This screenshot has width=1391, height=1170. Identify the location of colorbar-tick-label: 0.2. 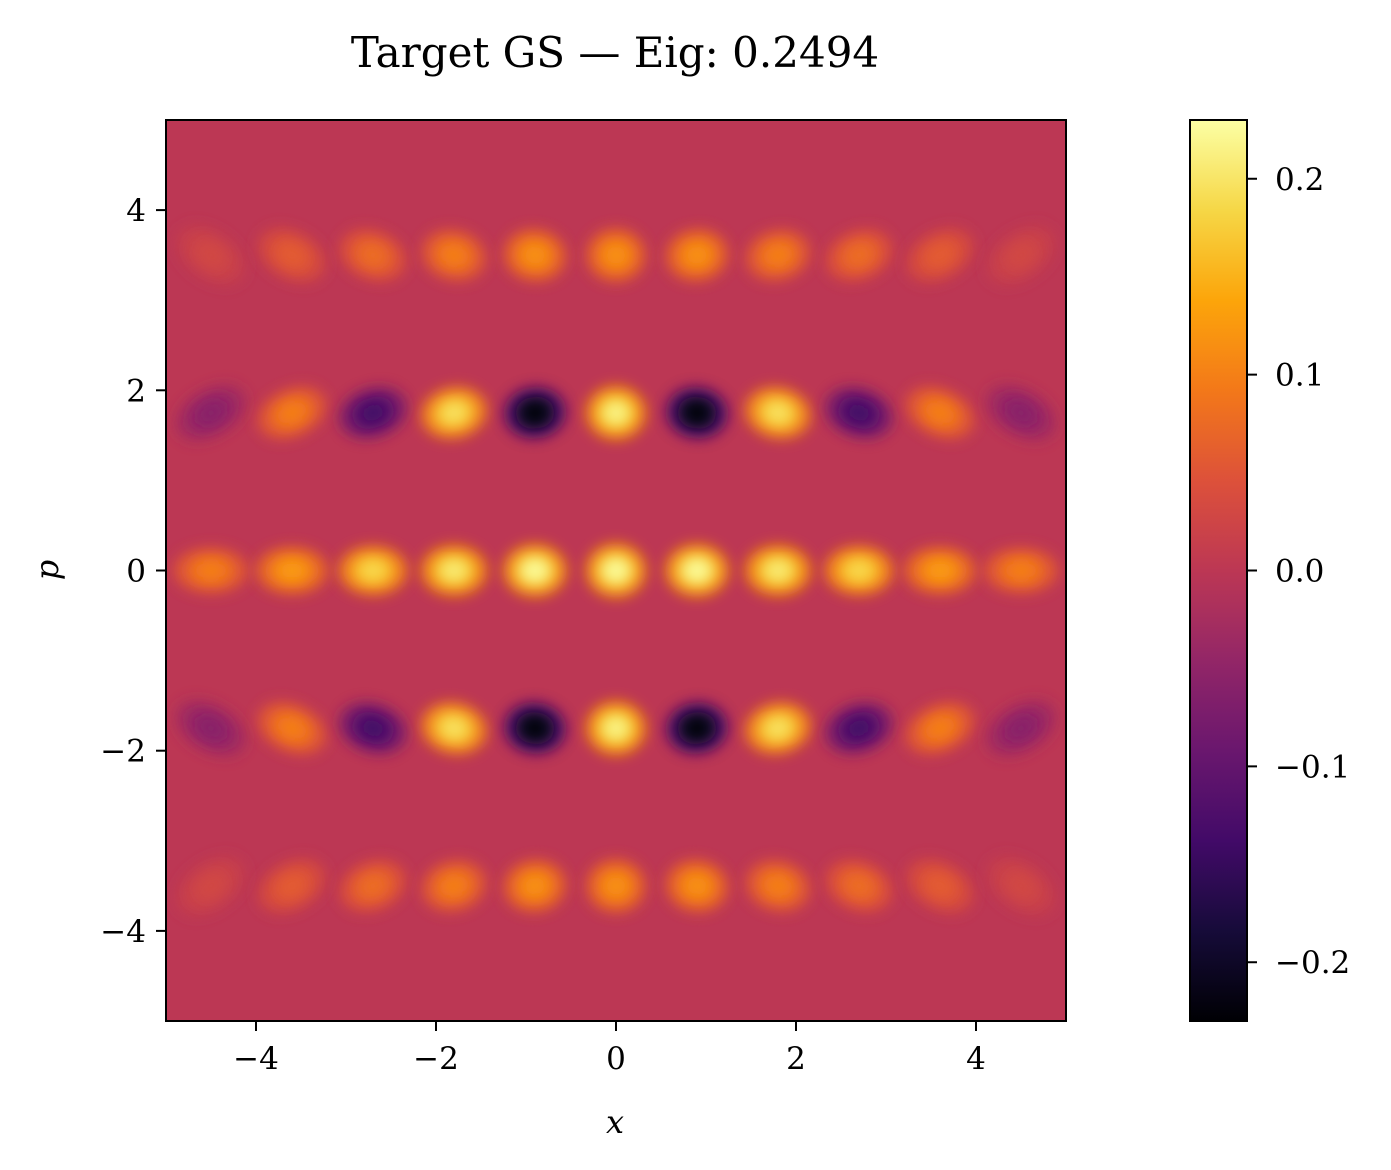
(1299, 180).